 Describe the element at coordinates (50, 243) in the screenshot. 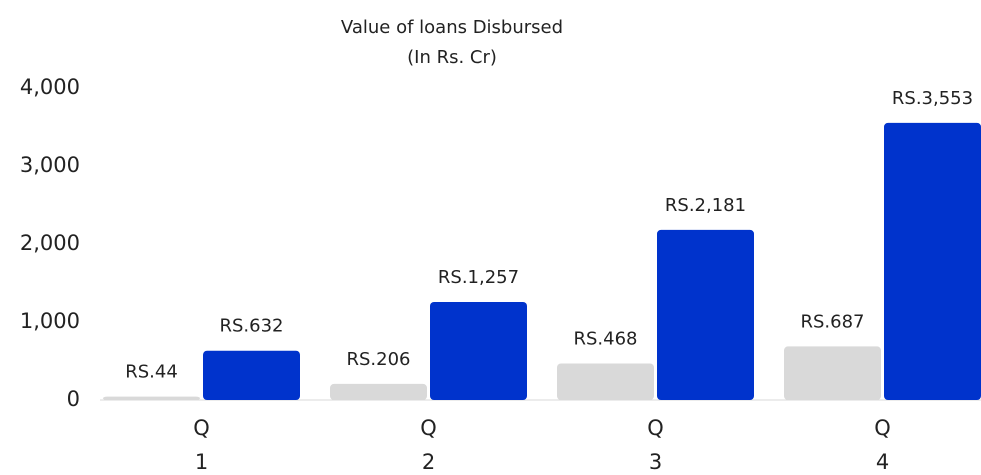

I see `y-tick-label: 2,000` at that location.